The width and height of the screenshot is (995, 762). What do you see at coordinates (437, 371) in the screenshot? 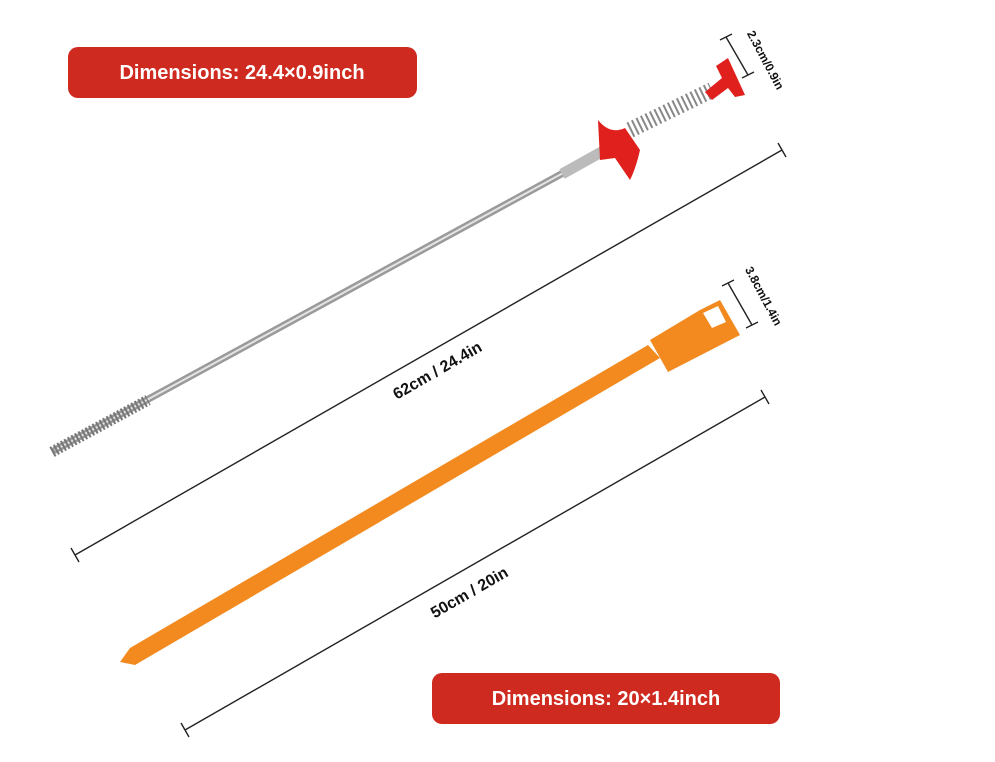
I see `dimension-label: 62cm / 24.4in` at bounding box center [437, 371].